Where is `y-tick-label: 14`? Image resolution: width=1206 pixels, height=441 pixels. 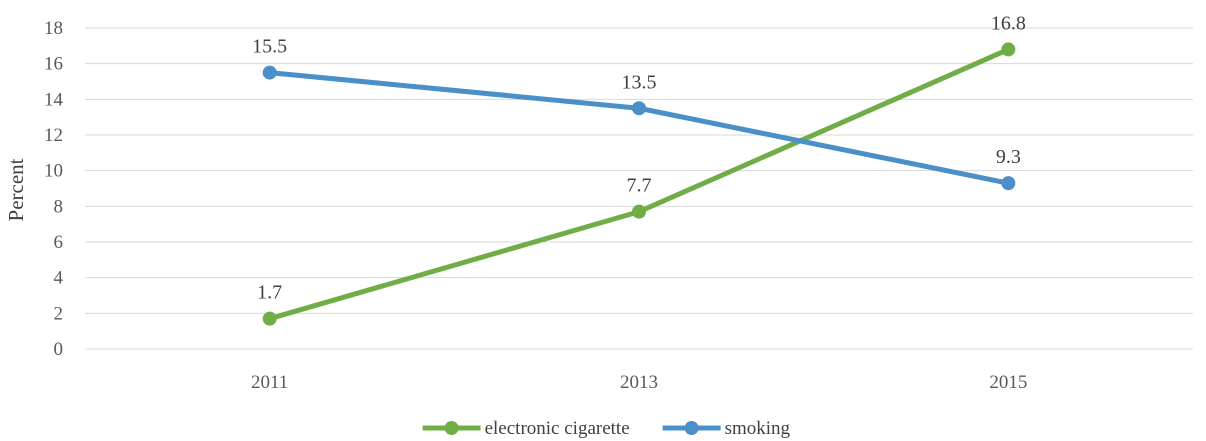
y-tick-label: 14 is located at coordinates (54, 99).